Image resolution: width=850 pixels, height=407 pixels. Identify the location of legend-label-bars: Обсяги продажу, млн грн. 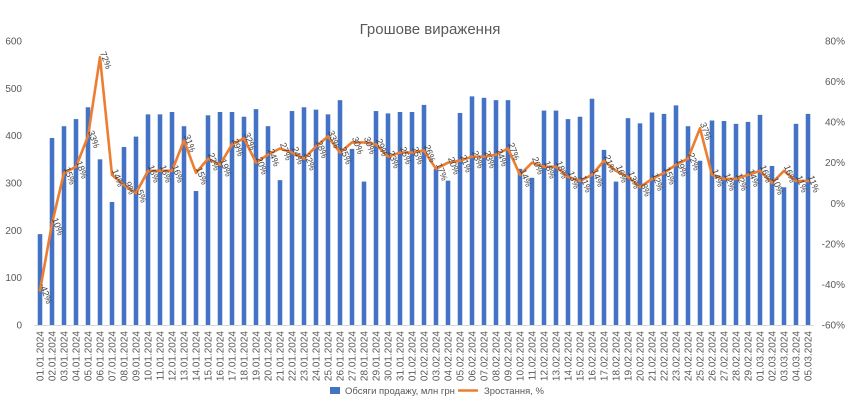
(400, 391).